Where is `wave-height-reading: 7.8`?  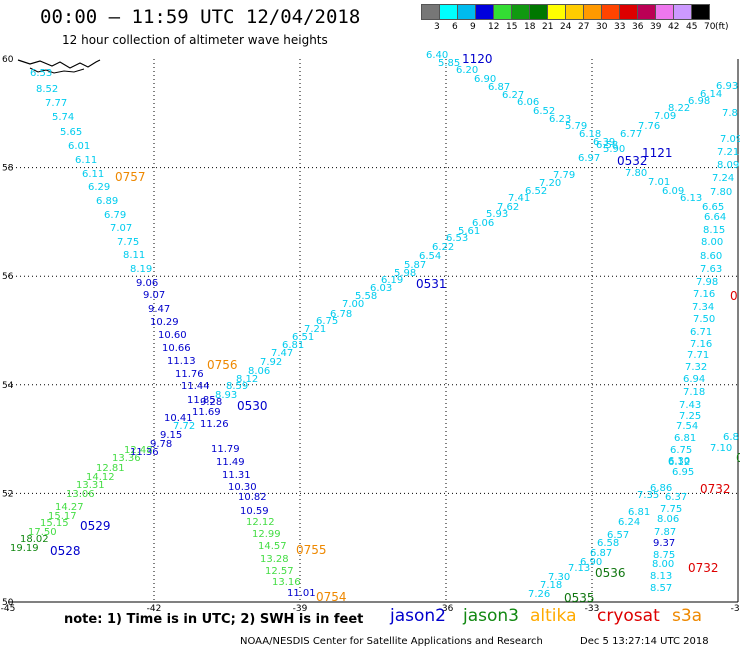 wave-height-reading: 7.8 is located at coordinates (730, 113).